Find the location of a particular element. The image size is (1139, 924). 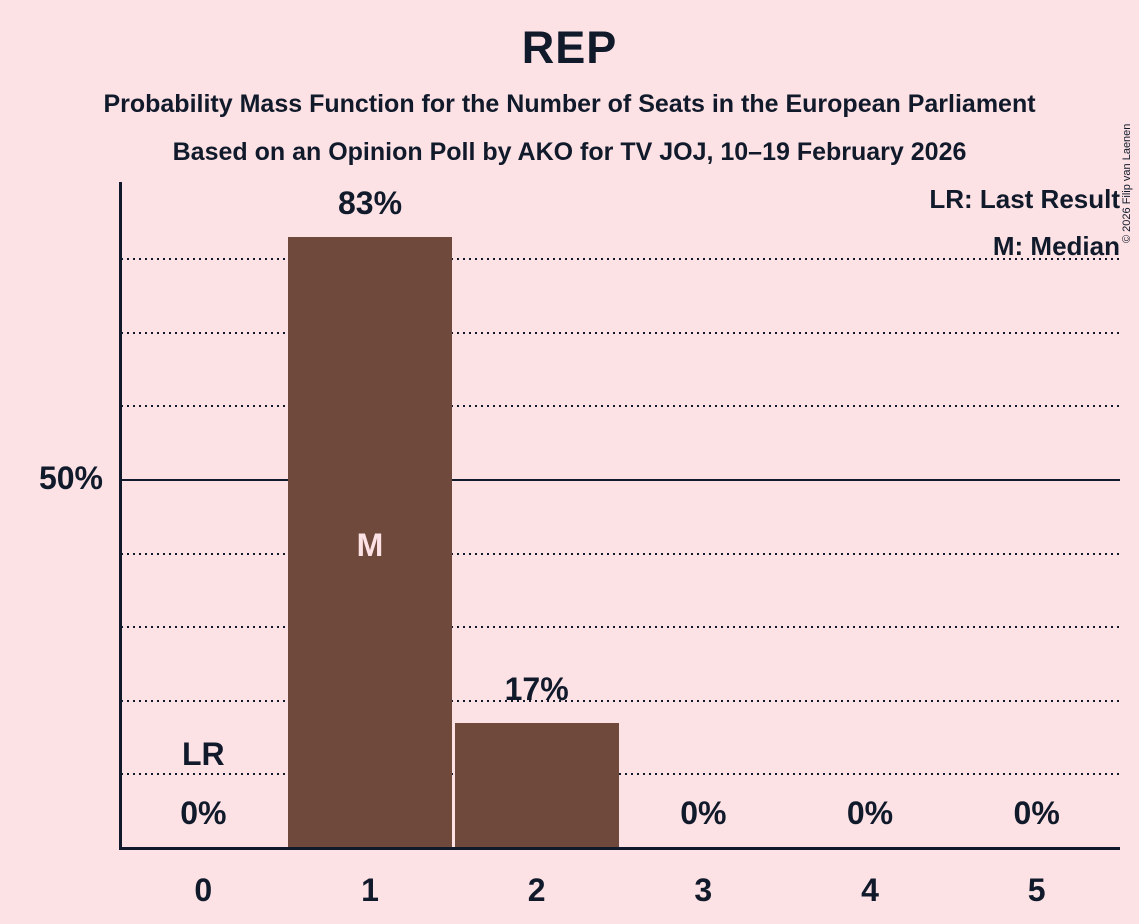

annotation-median: M is located at coordinates (370, 544).